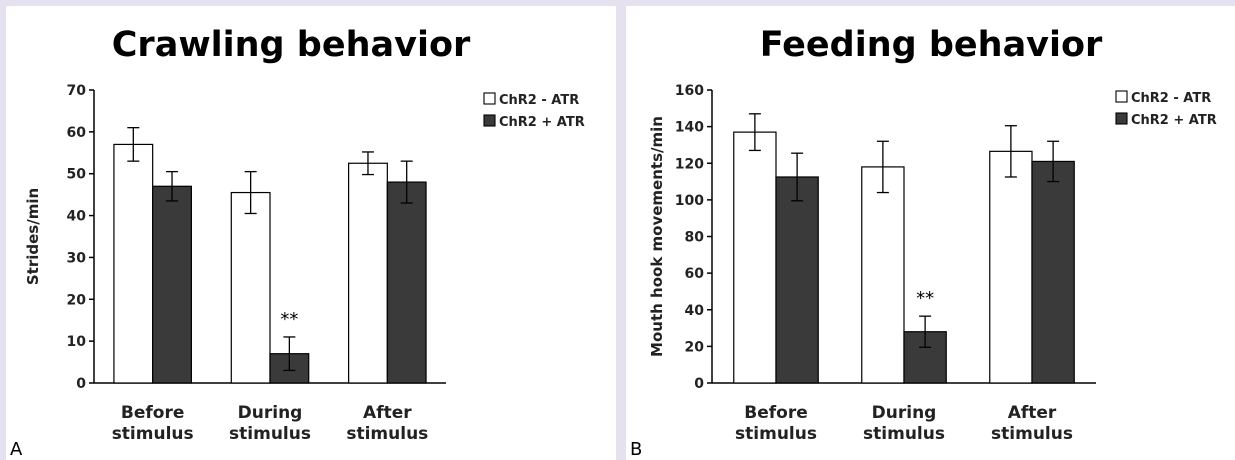  What do you see at coordinates (77, 258) in the screenshot?
I see `y-tick-label: 30` at bounding box center [77, 258].